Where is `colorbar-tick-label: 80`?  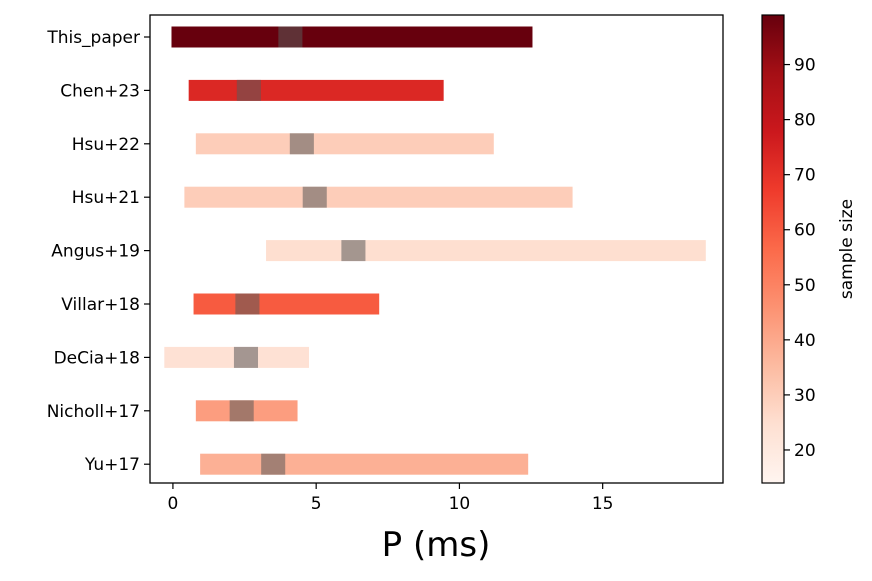 colorbar-tick-label: 80 is located at coordinates (805, 121).